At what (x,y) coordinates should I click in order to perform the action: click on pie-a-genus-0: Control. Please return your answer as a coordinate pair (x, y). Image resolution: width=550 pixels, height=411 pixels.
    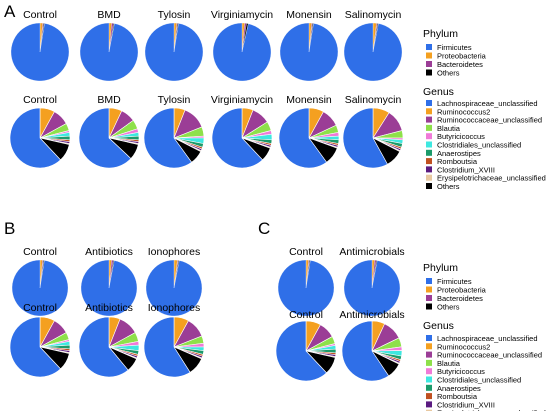
    Looking at the image, I should click on (40, 131).